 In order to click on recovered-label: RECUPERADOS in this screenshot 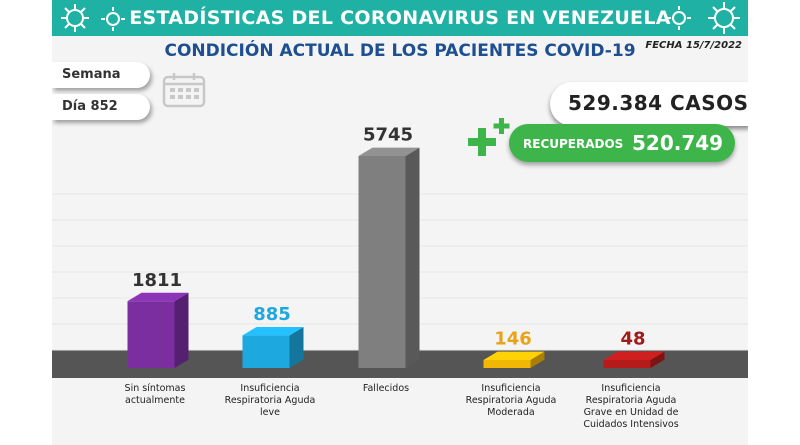, I will do `click(573, 144)`.